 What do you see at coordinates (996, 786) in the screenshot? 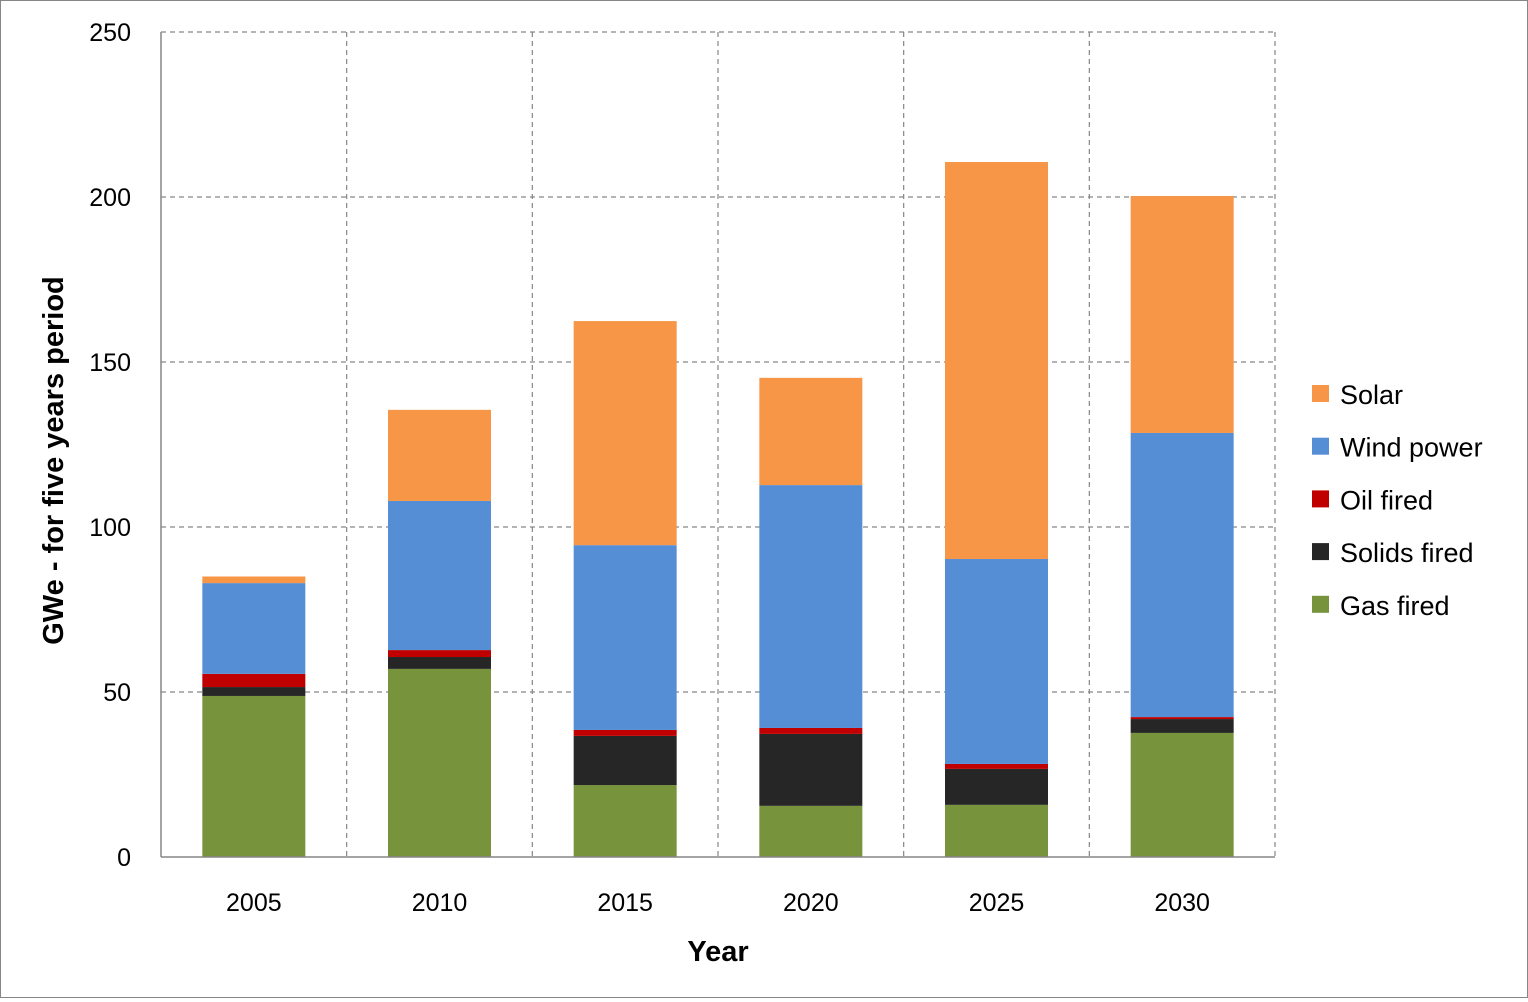
I see `bar-segment-solids-fired-2025` at bounding box center [996, 786].